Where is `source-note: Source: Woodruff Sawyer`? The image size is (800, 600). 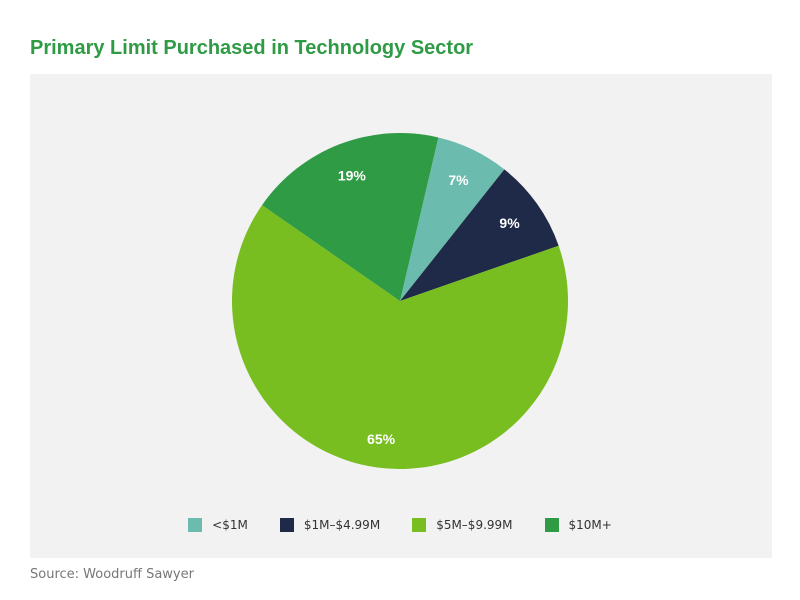
source-note: Source: Woodruff Sawyer is located at coordinates (112, 574).